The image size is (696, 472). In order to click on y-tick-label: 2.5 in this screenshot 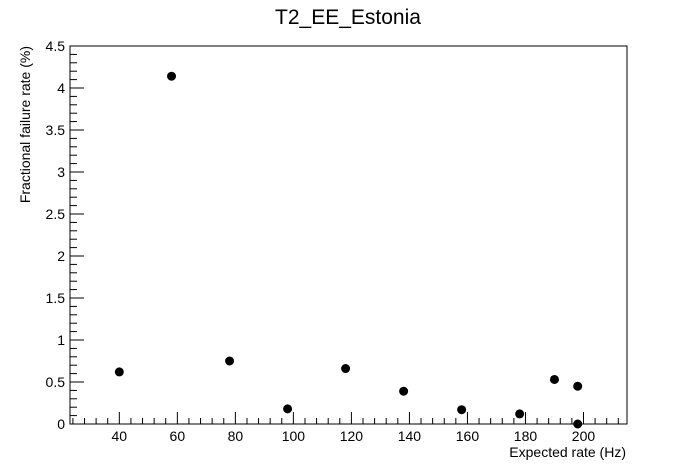, I will do `click(56, 214)`.